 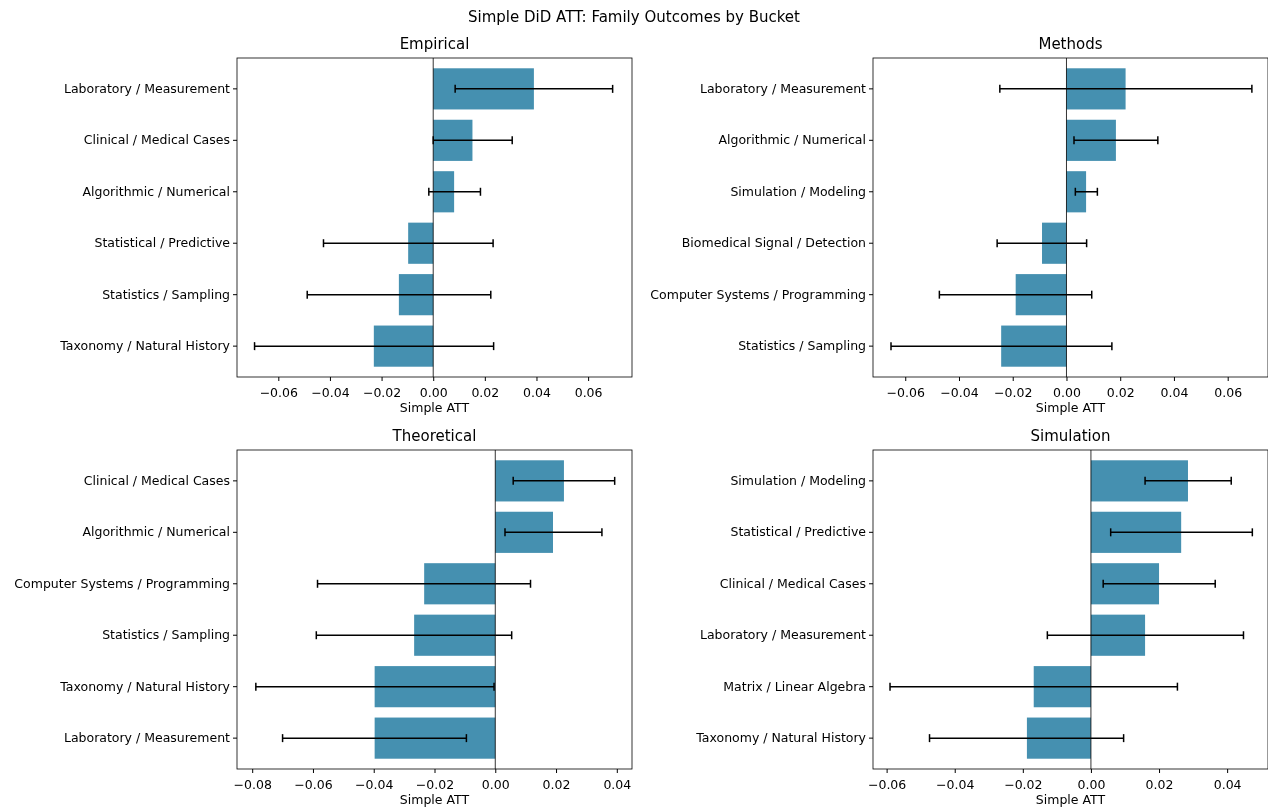 What do you see at coordinates (773, 243) in the screenshot?
I see `y-tick-label: Biomedical Signal / Detection` at bounding box center [773, 243].